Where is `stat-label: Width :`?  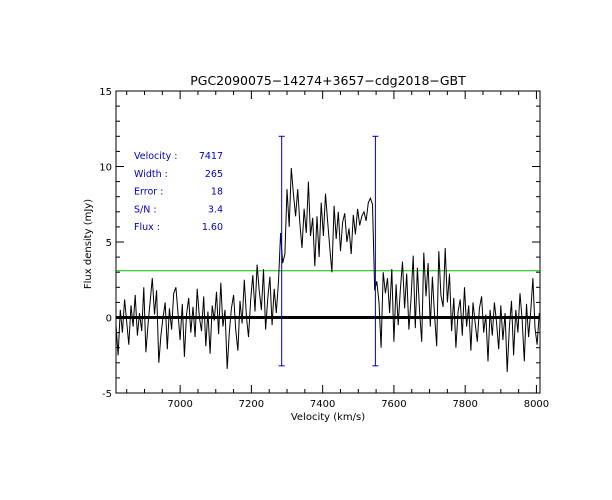 stat-label: Width : is located at coordinates (151, 174).